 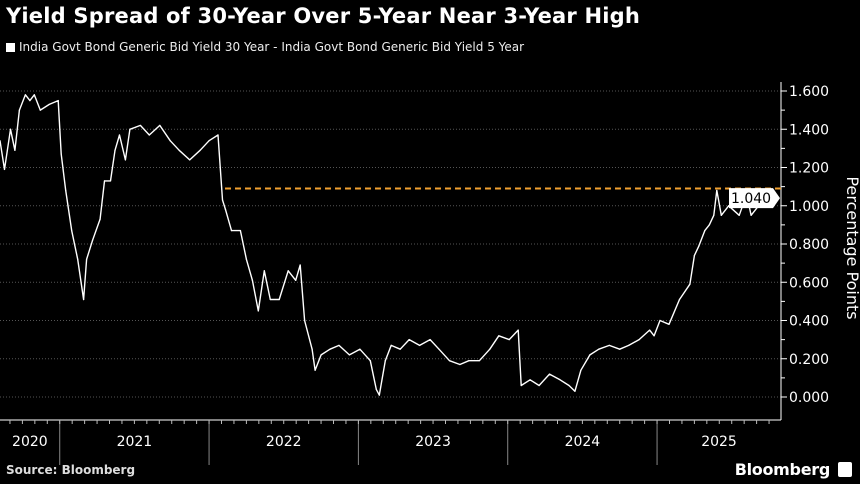 I want to click on y-tick-label: 0.600, so click(x=809, y=283).